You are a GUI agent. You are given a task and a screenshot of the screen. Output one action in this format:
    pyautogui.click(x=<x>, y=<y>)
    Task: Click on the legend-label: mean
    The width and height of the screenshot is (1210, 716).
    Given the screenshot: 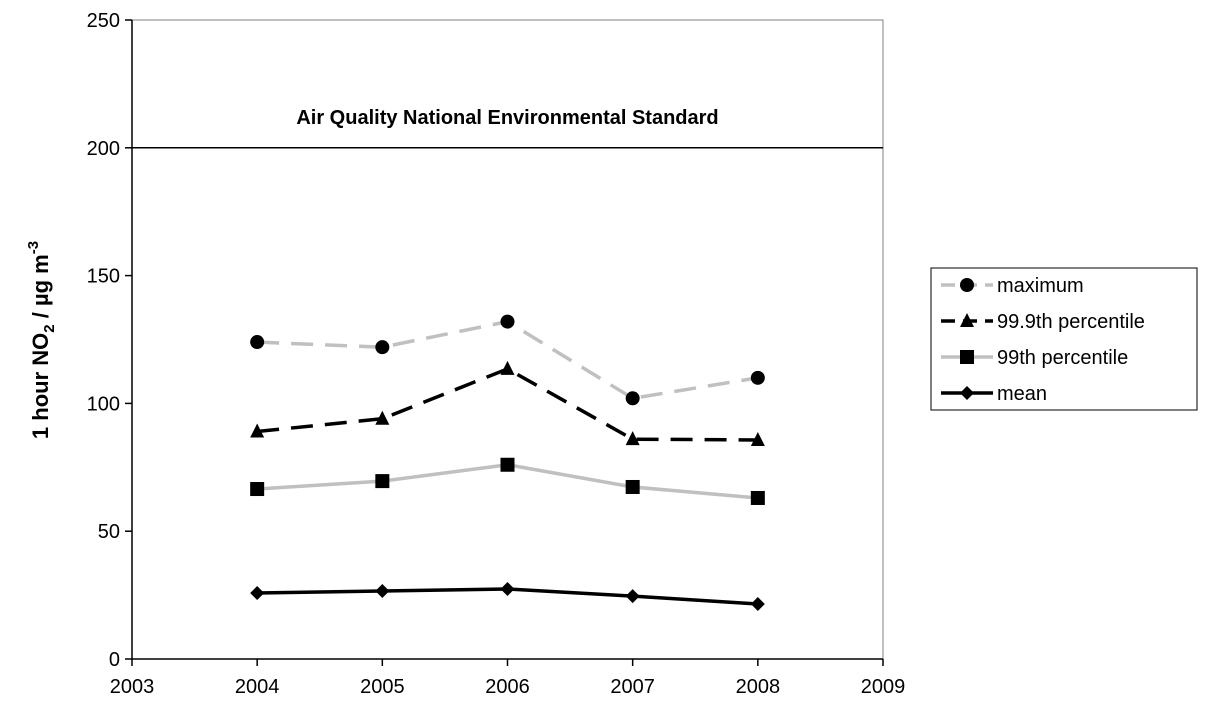 What is the action you would take?
    pyautogui.click(x=1022, y=394)
    